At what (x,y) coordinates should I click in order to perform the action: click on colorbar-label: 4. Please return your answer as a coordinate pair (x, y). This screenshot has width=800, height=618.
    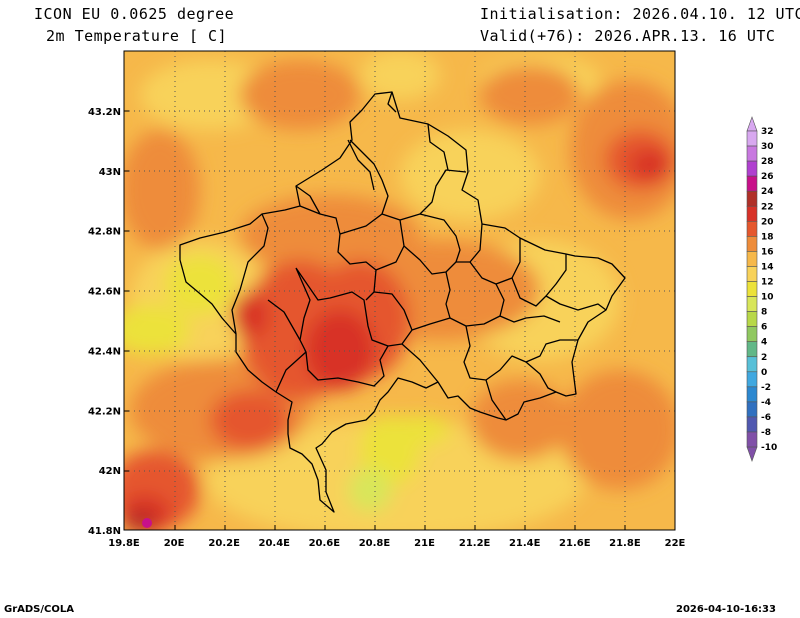
    Looking at the image, I should click on (764, 343).